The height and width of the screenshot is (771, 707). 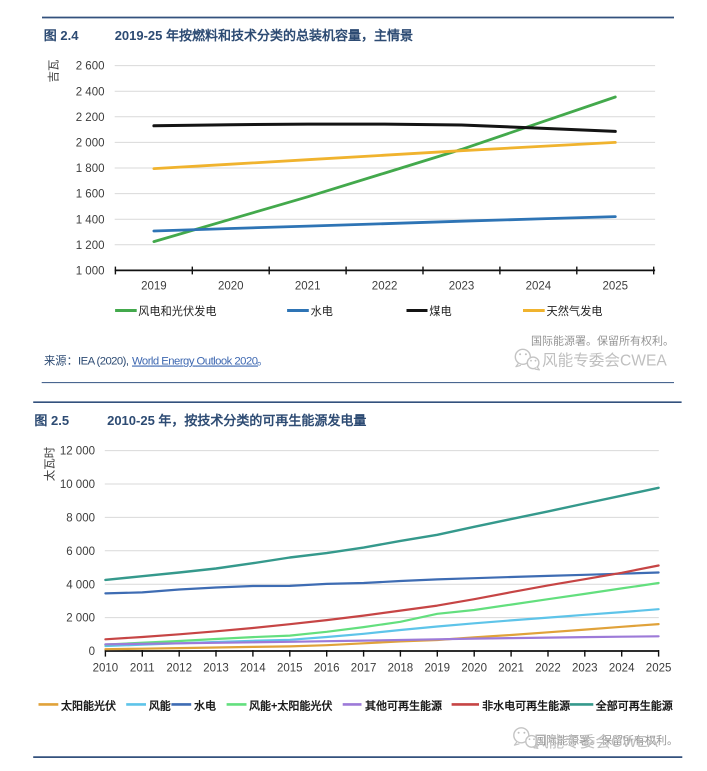 I want to click on svg-text: 非水电可再生能源, so click(x=526, y=706).